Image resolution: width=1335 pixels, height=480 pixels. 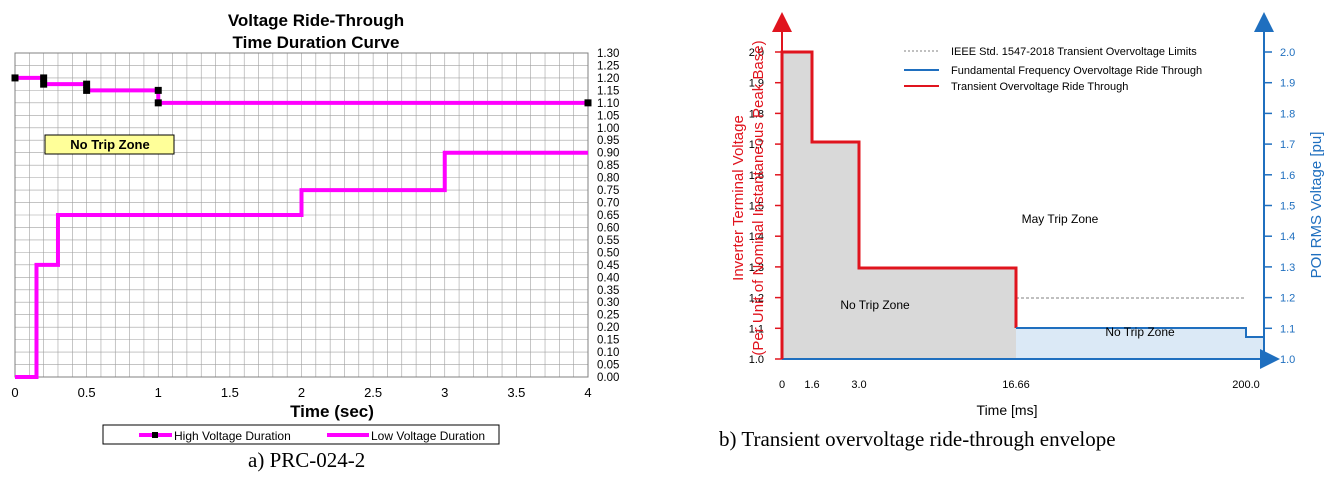 What do you see at coordinates (1316, 205) in the screenshot?
I see `chart-b-right-axis-title: POI RMS Voltage [pu]` at bounding box center [1316, 205].